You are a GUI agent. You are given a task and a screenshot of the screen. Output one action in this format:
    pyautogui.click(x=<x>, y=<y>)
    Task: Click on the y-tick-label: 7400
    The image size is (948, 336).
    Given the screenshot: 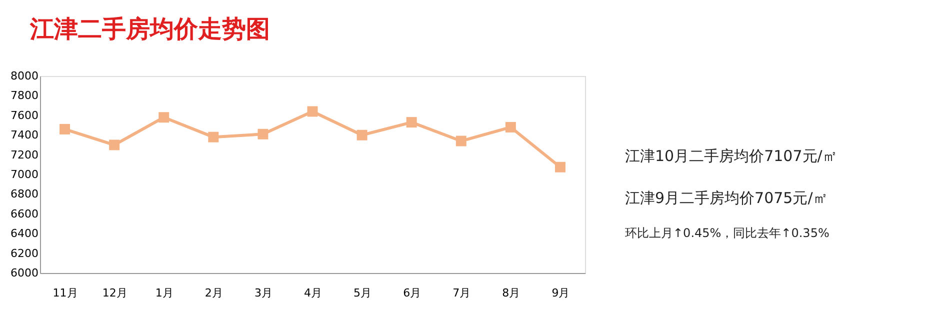 What is the action you would take?
    pyautogui.click(x=24, y=135)
    